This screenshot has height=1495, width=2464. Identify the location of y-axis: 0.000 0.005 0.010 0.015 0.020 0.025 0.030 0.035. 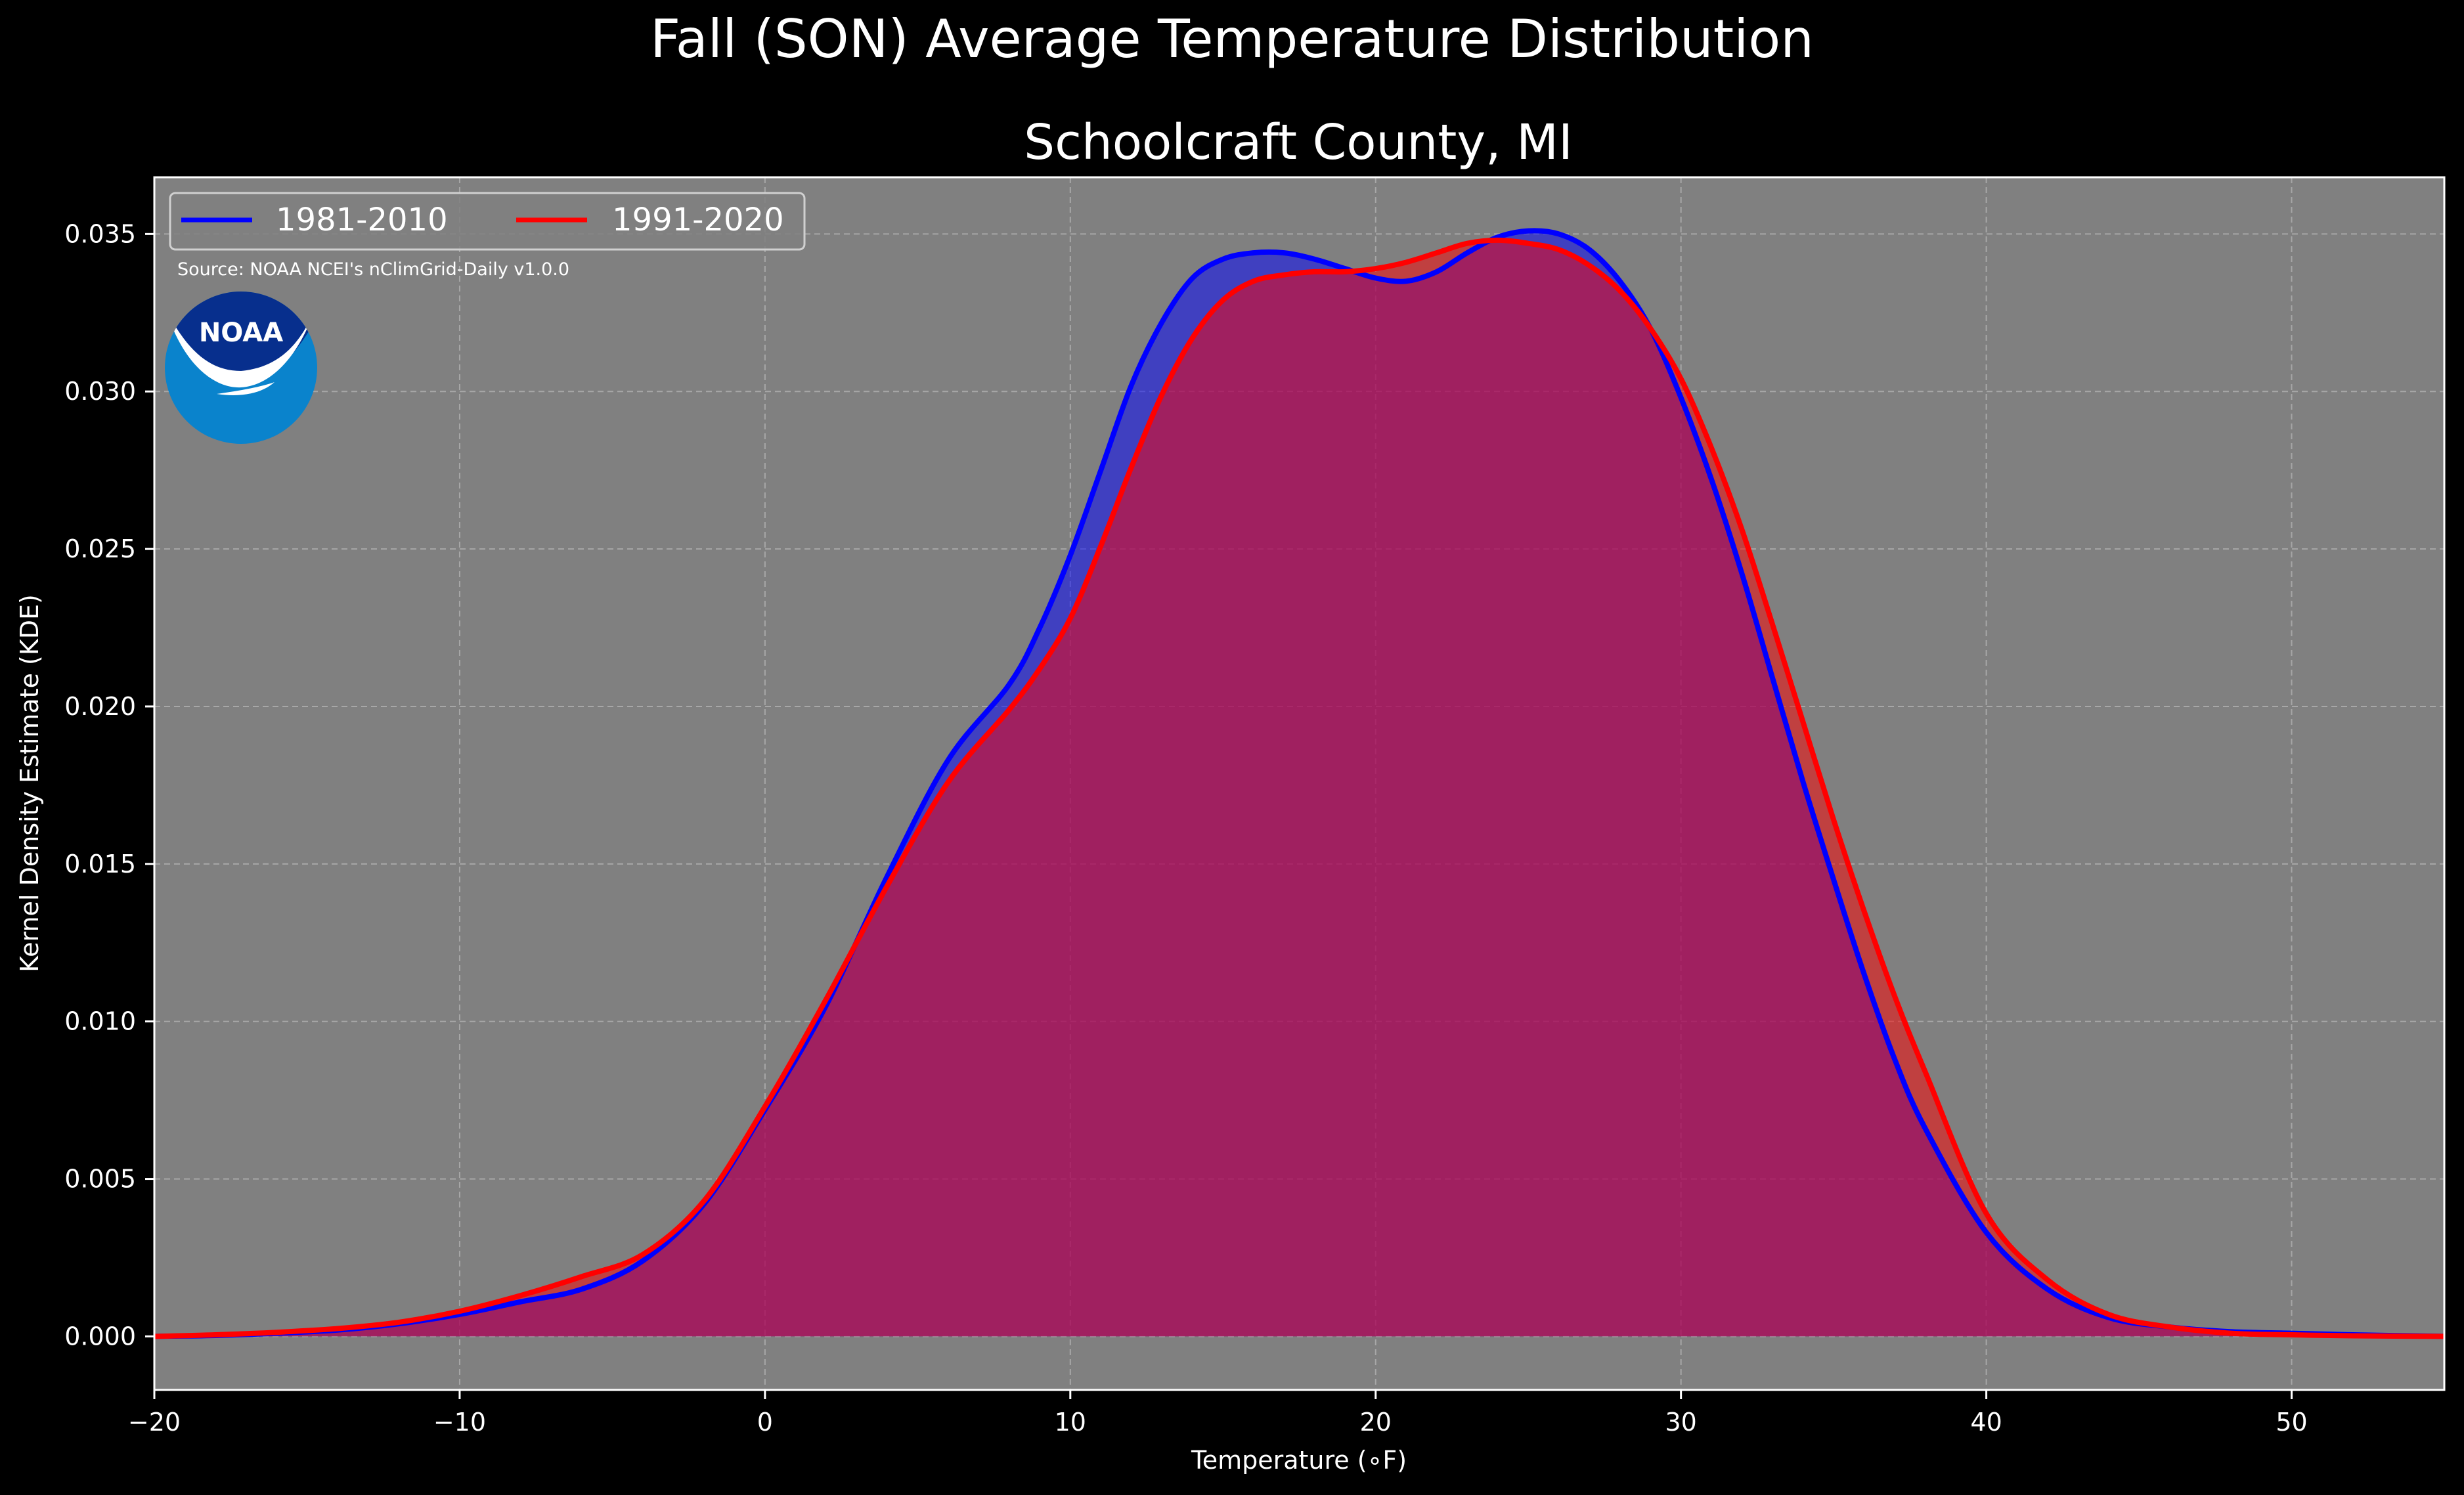
(109, 785).